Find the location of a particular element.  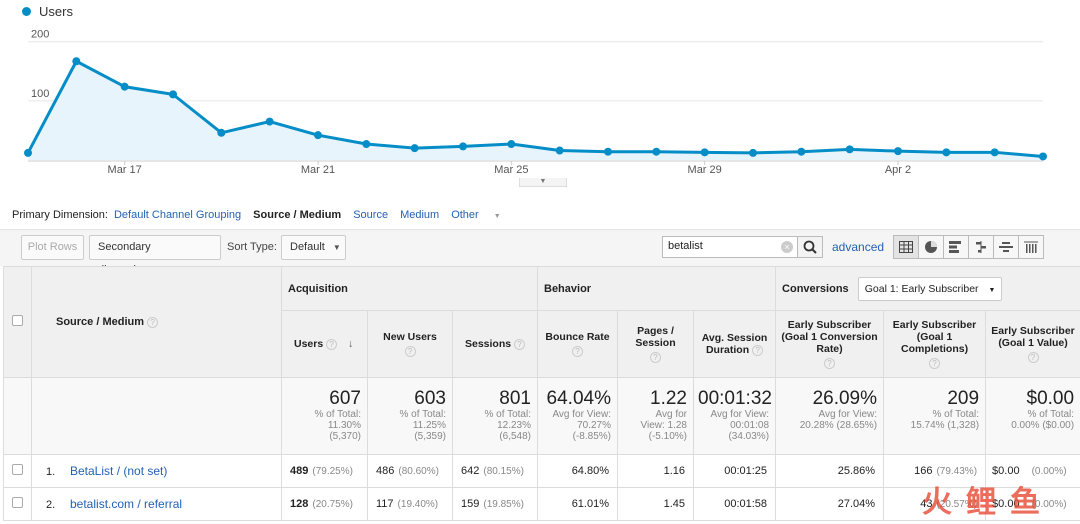

acquisition-group-header: Acquisition is located at coordinates (409, 288).